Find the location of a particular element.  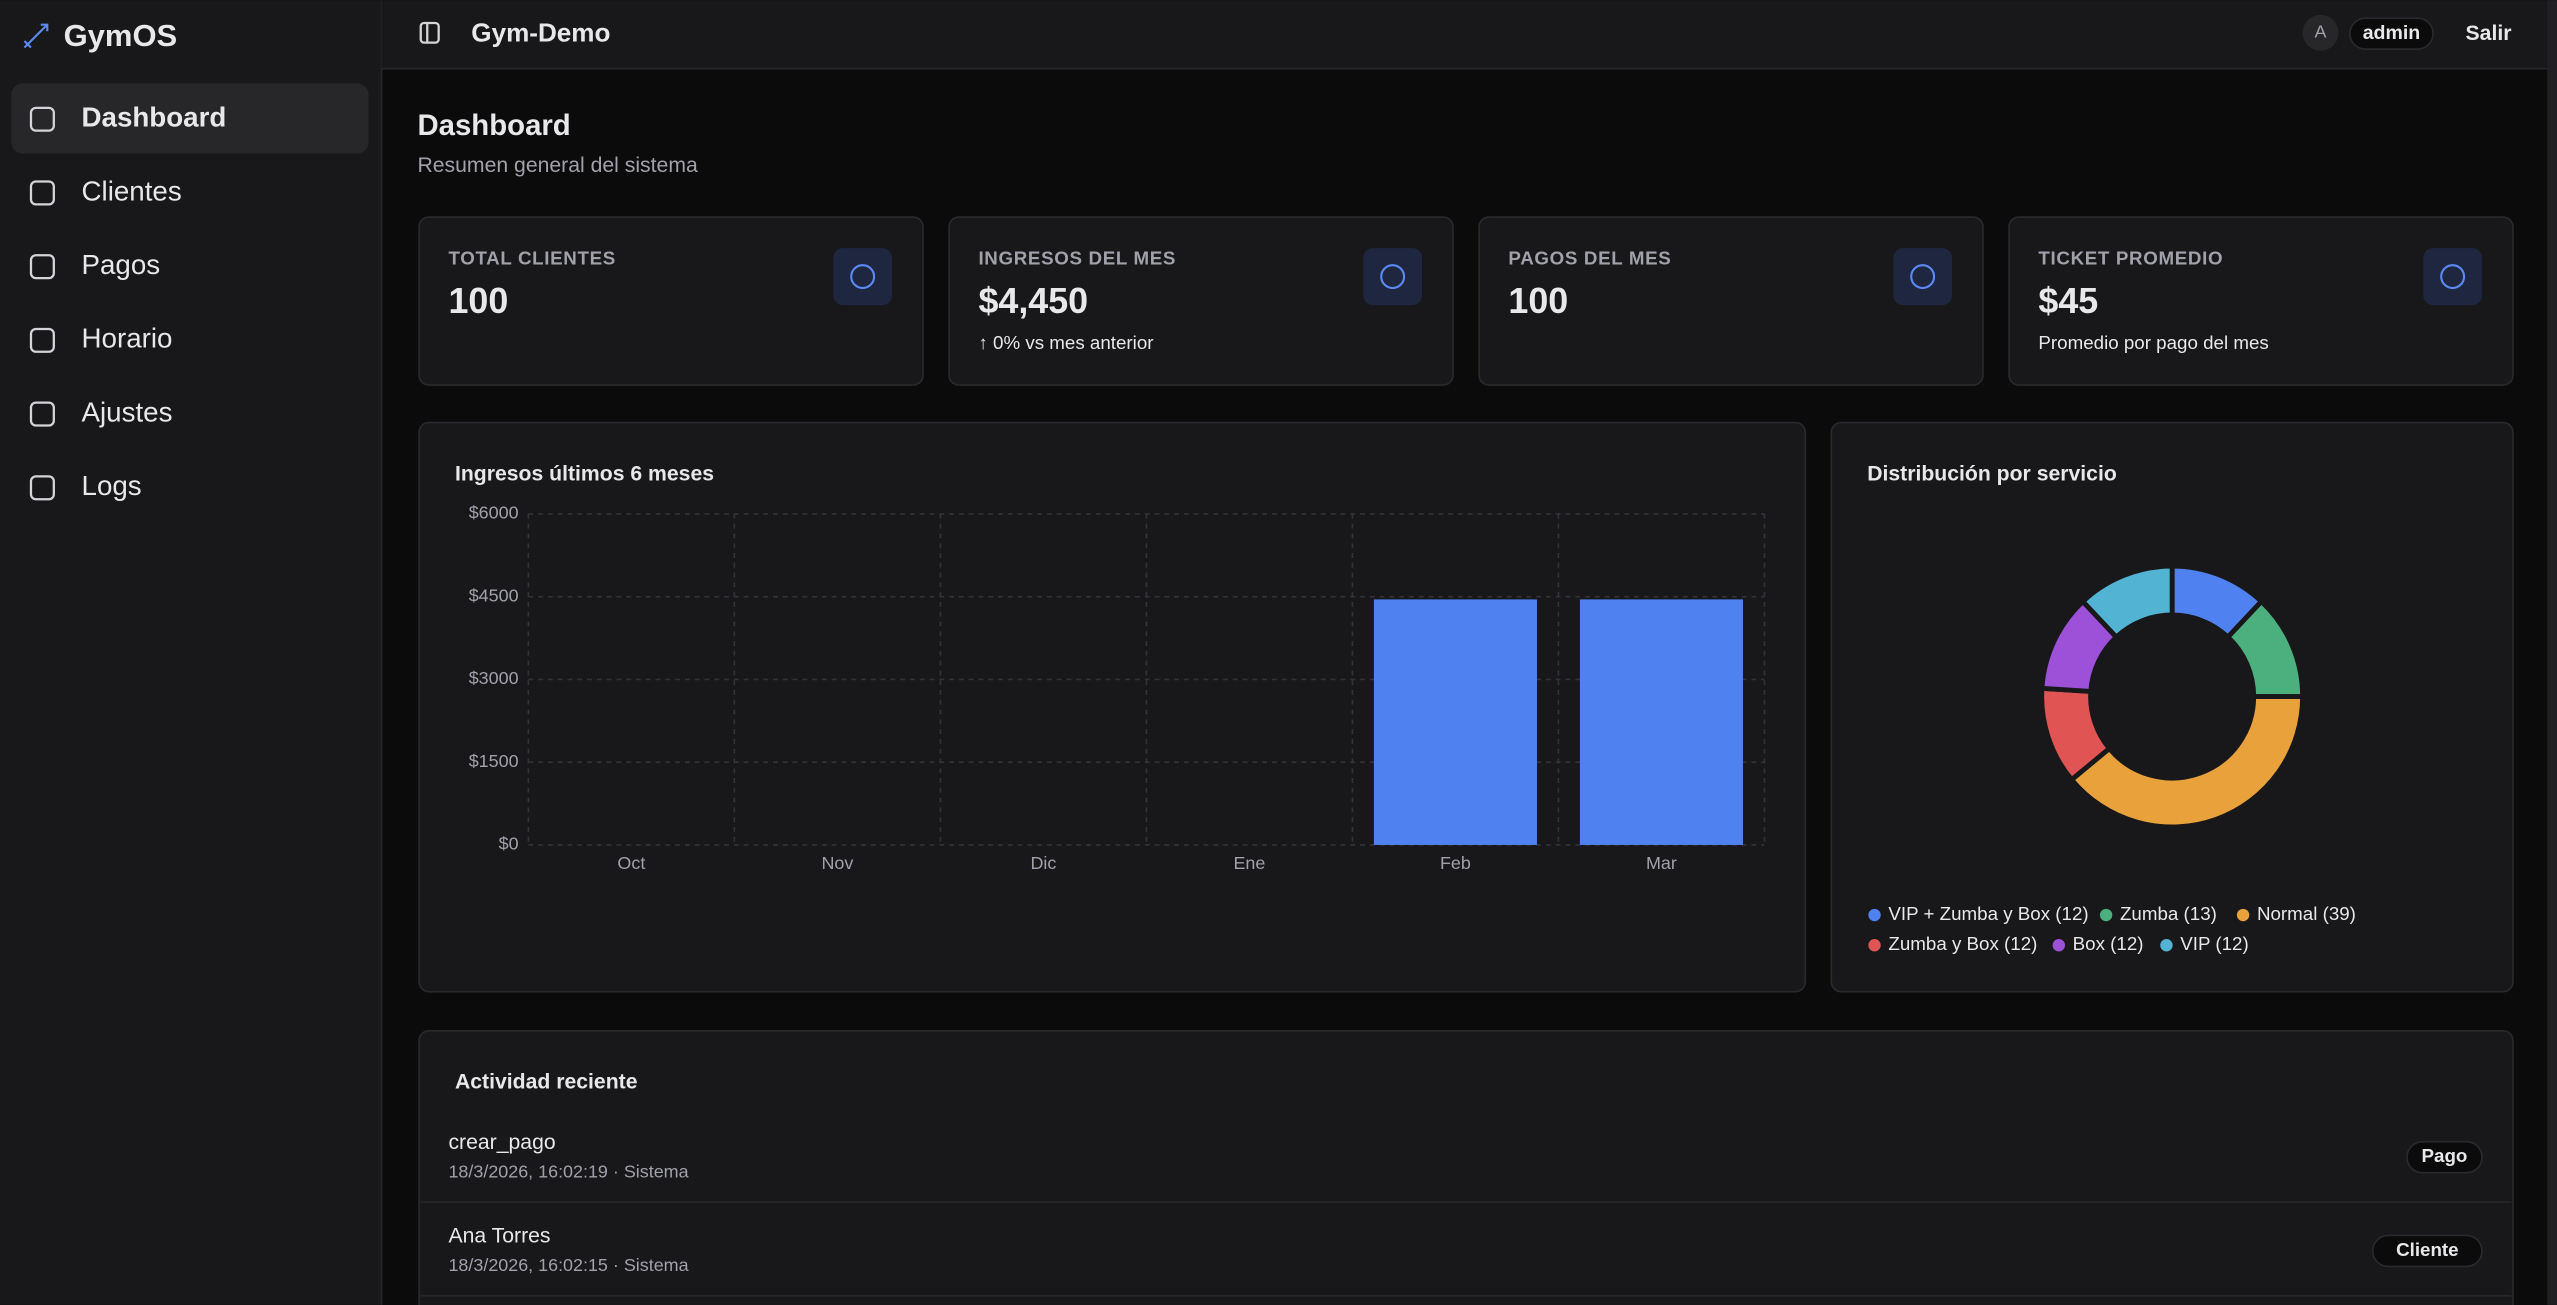

avatar is located at coordinates (2320, 32).